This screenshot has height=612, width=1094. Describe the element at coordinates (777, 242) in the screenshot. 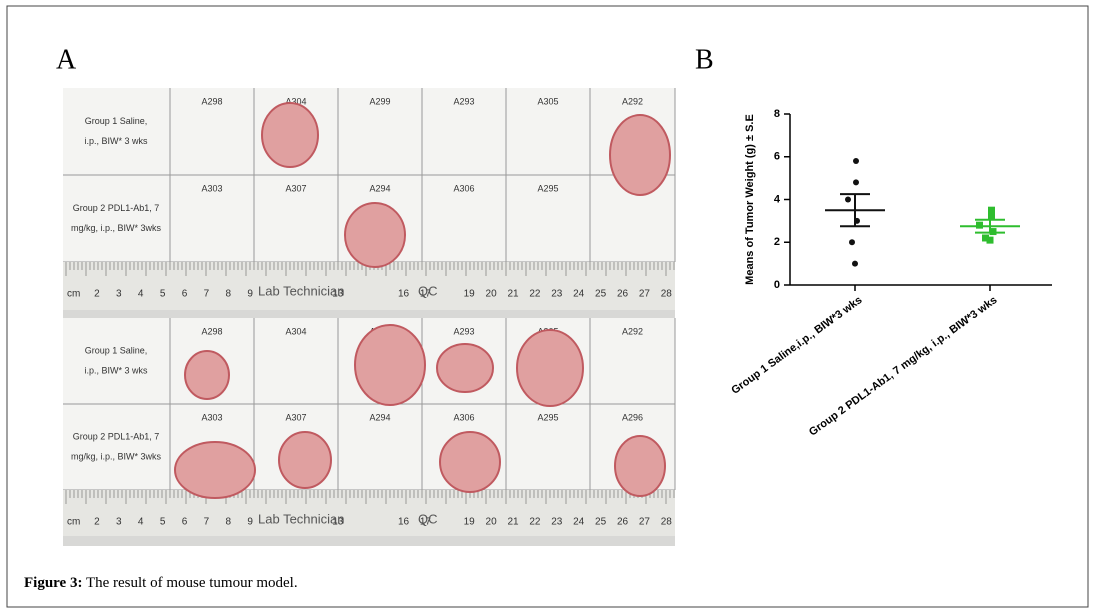

I see `y-tick-label: 2` at that location.